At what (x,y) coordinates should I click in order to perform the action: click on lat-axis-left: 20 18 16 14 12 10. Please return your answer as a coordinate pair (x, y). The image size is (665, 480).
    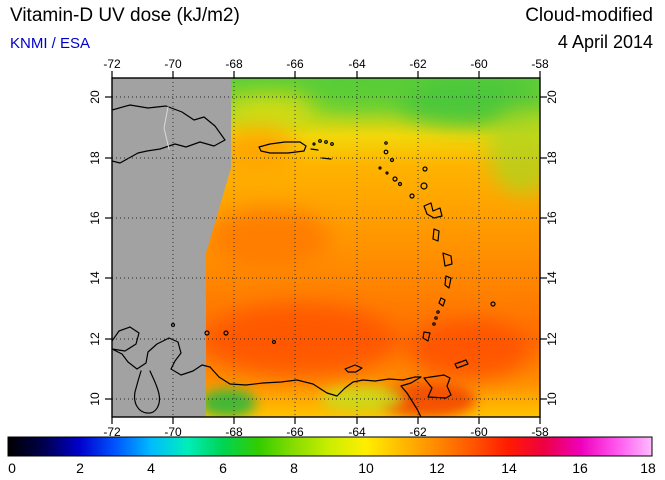
    Looking at the image, I should click on (95, 248).